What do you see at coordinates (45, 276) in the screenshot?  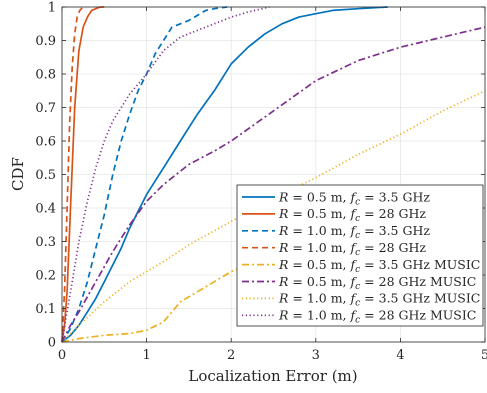 I see `y-tick-label: 0.2` at bounding box center [45, 276].